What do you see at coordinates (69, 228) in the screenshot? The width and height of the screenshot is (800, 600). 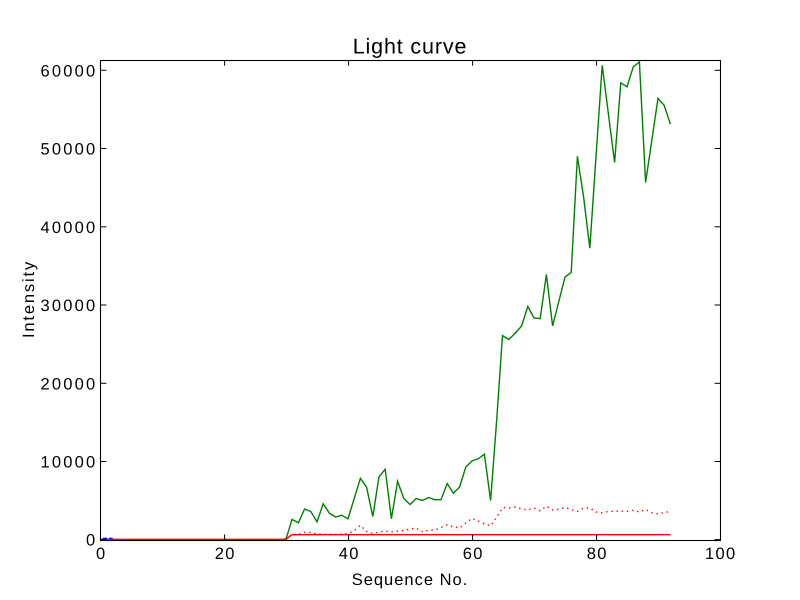 I see `svg-text: 40000` at bounding box center [69, 228].